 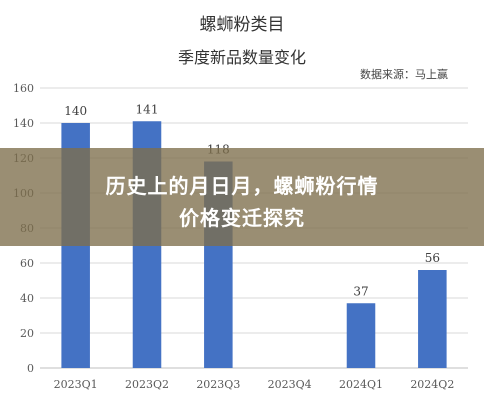 I want to click on y-tick-label: 20, so click(x=27, y=333).